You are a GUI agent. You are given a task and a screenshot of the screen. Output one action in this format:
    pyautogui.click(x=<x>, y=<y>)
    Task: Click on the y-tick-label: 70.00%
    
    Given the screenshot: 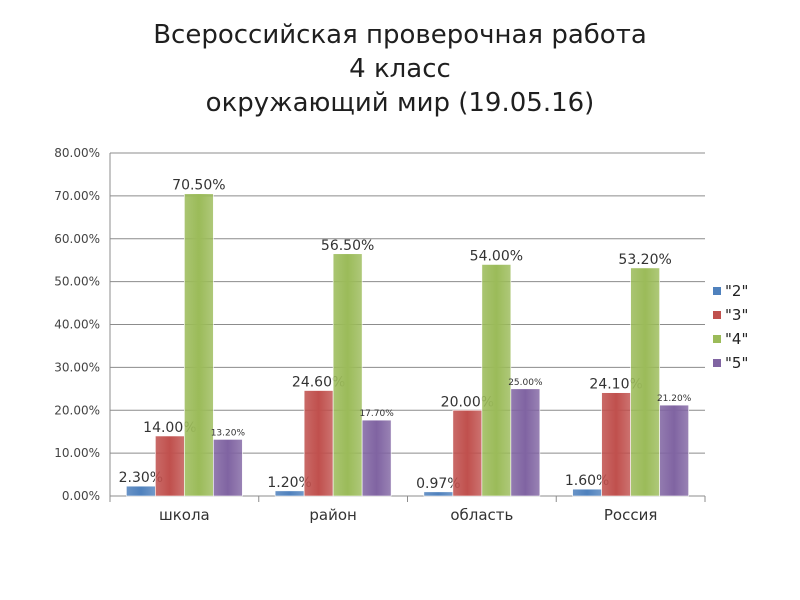 What is the action you would take?
    pyautogui.click(x=77, y=196)
    